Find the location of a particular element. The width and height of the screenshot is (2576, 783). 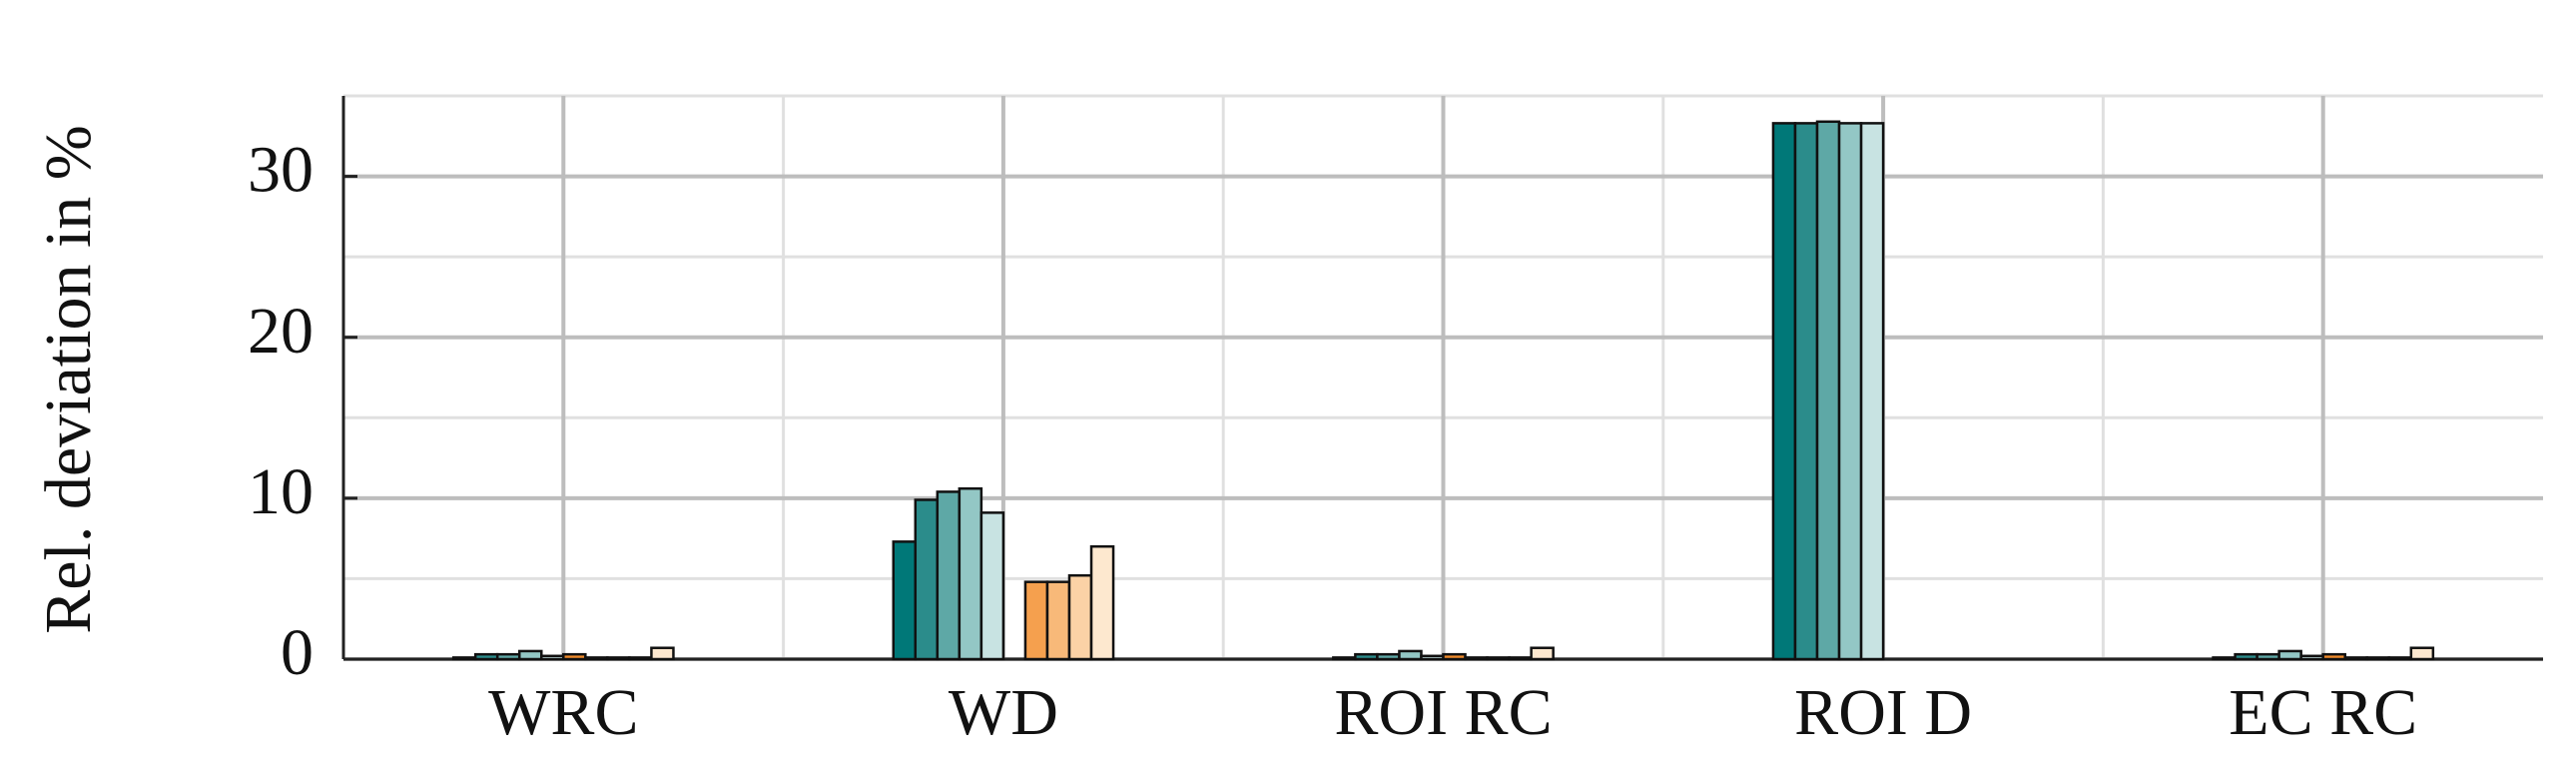

y-axis-label: Rel. deviation in % is located at coordinates (68, 379).